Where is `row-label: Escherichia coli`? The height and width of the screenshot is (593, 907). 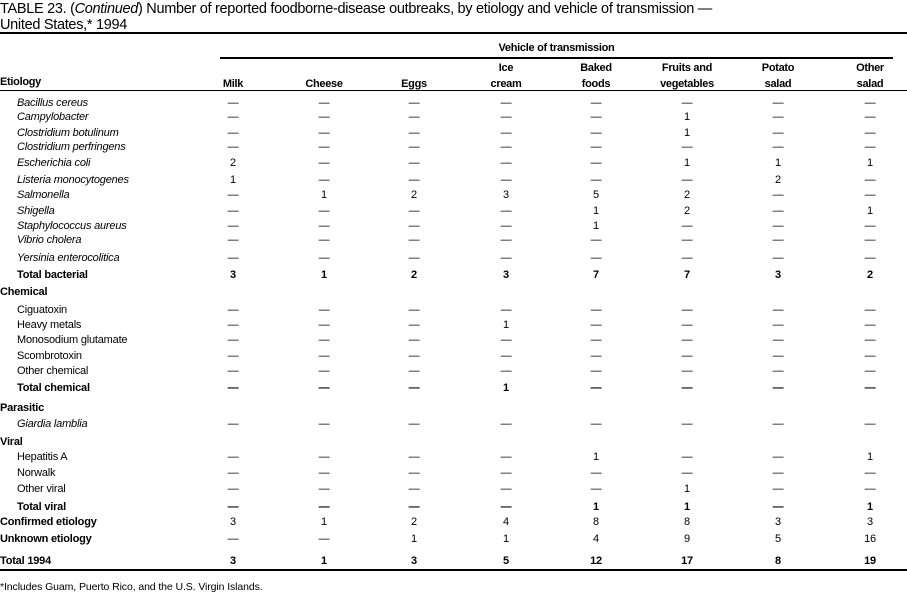 row-label: Escherichia coli is located at coordinates (54, 163).